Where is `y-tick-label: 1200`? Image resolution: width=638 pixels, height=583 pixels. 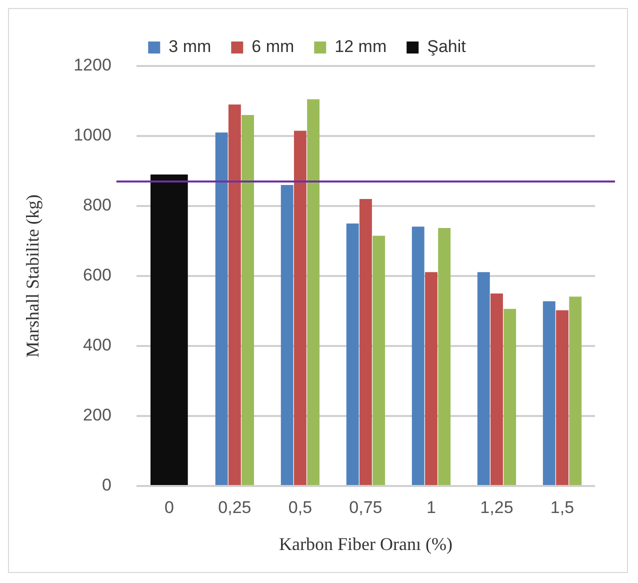 y-tick-label: 1200 is located at coordinates (93, 65).